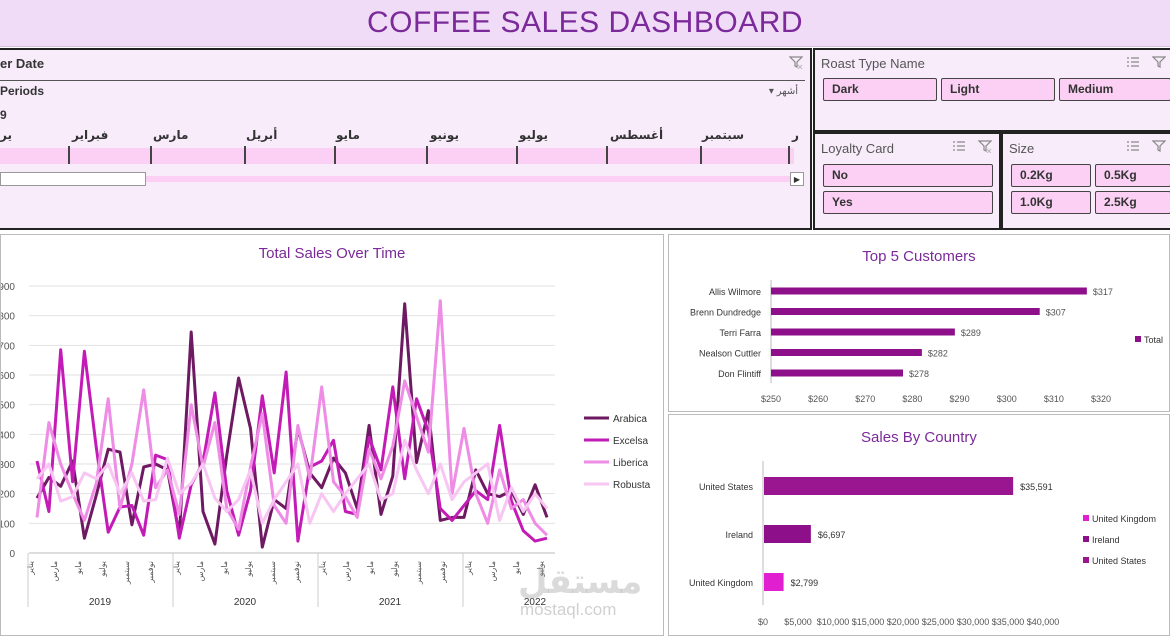 Image resolution: width=1170 pixels, height=636 pixels. What do you see at coordinates (880, 89) in the screenshot?
I see `slicer-item-dark: Dark` at bounding box center [880, 89].